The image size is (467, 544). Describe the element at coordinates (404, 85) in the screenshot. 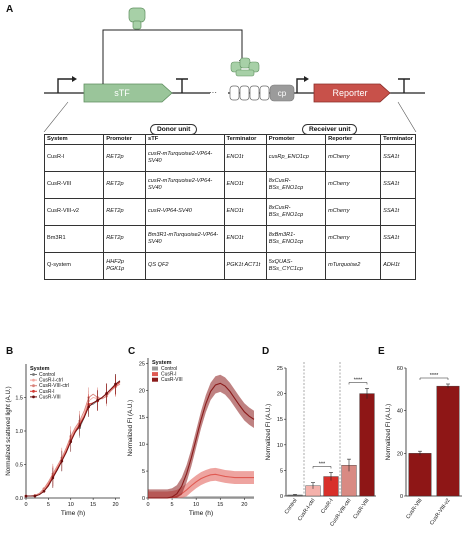

I see `reporter-terminator-icon` at that location.